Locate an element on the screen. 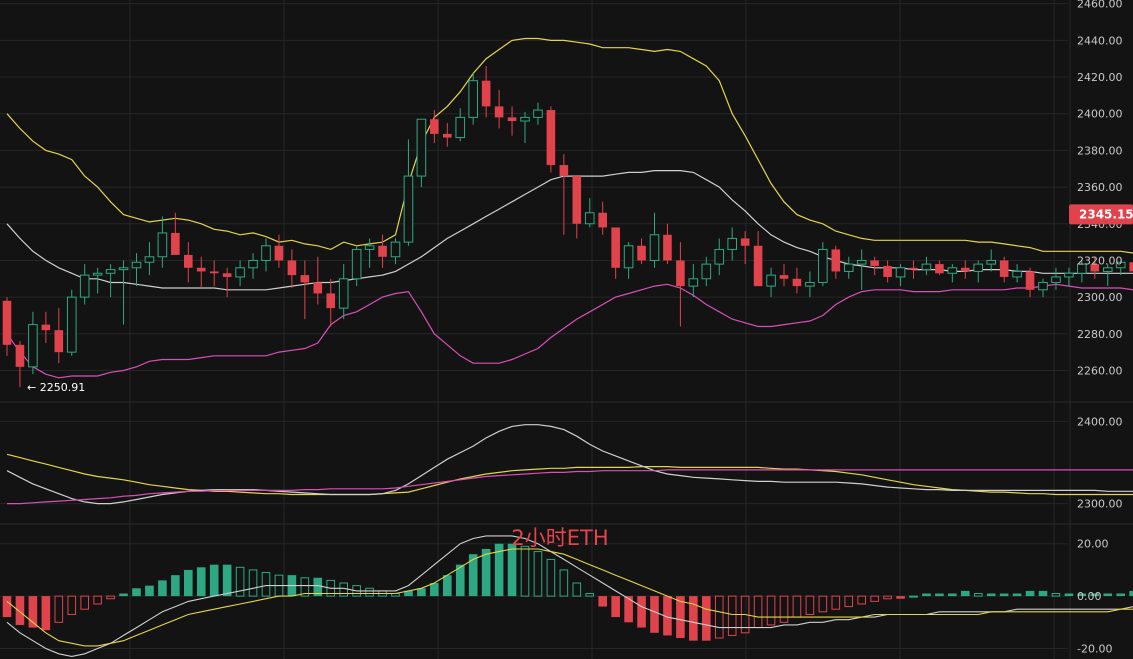  price-tick-label: 2460.00 is located at coordinates (1100, 5).